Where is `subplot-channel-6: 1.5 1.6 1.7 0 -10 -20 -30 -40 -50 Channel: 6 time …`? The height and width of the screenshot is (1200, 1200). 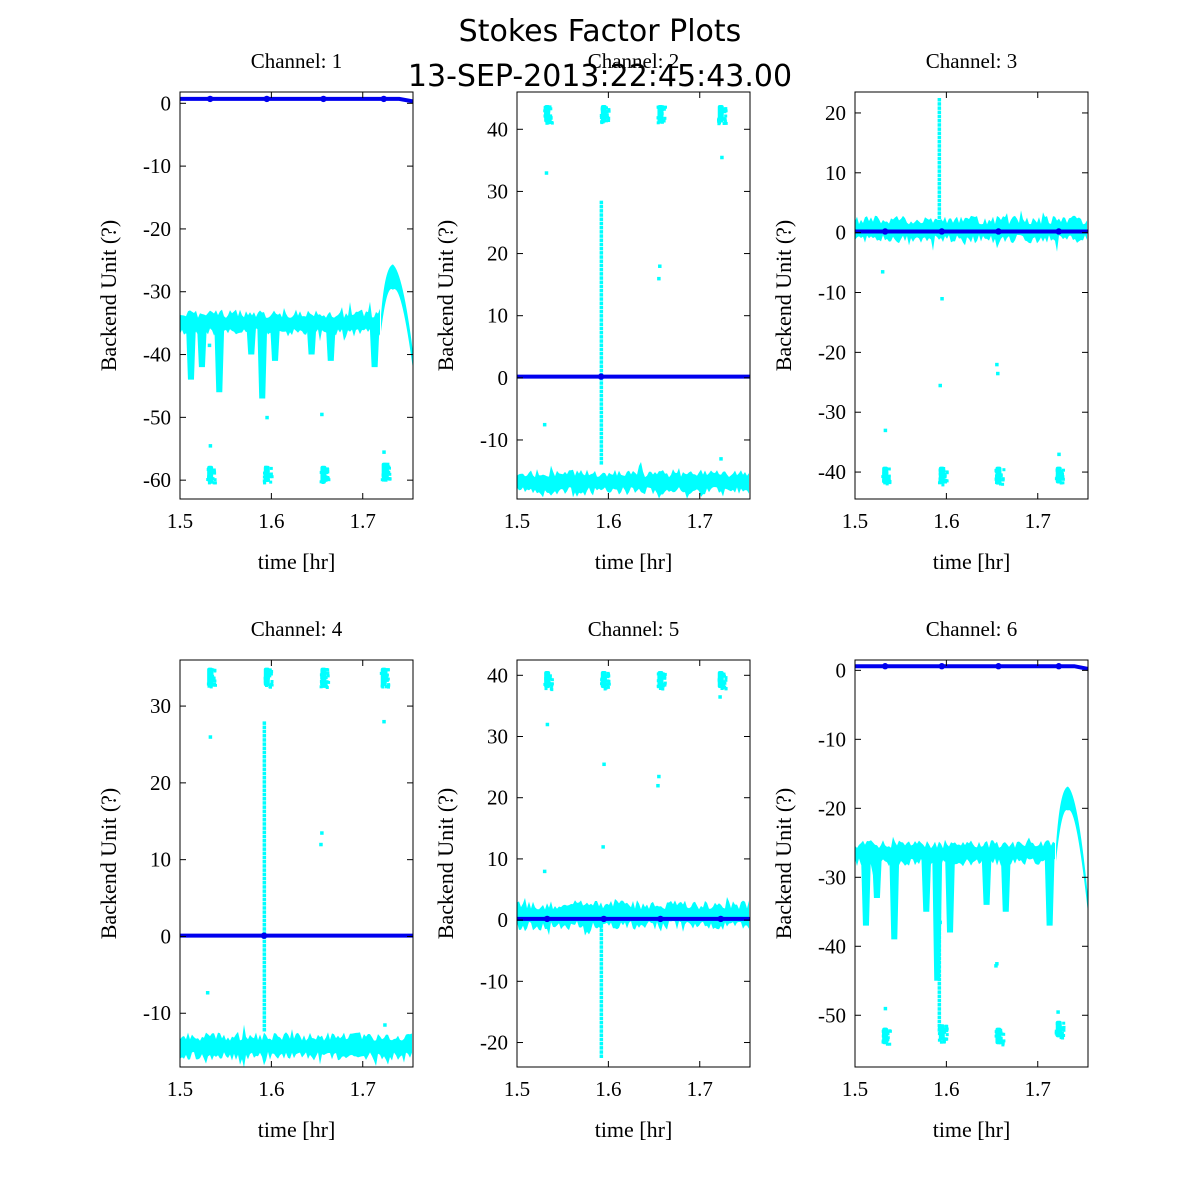
subplot-channel-6: 1.5 1.6 1.7 0 -10 -20 -30 -40 -50 Channel: 6 time … is located at coordinates (930, 879).